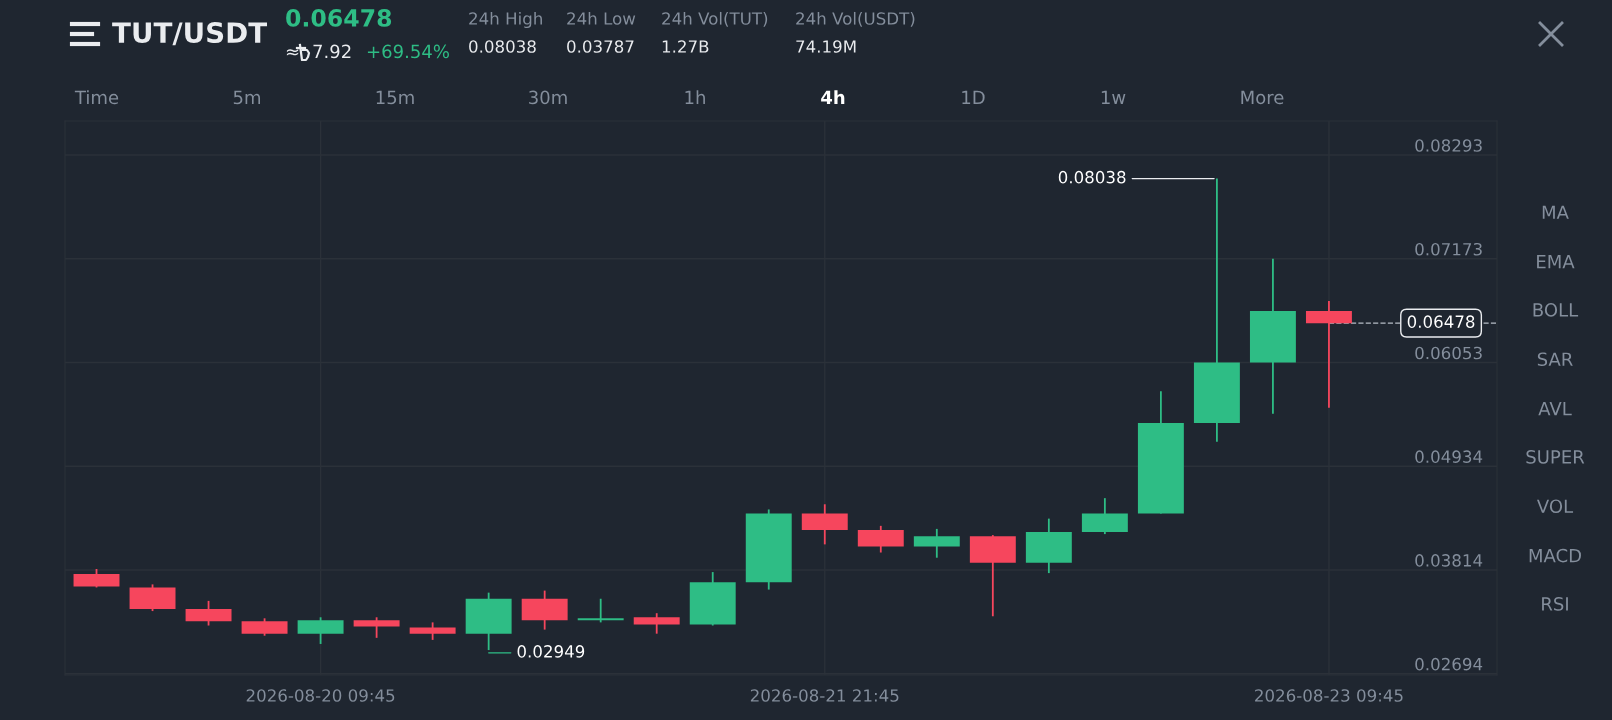 The image size is (1612, 720). Describe the element at coordinates (1113, 97) in the screenshot. I see `text: 1w` at that location.